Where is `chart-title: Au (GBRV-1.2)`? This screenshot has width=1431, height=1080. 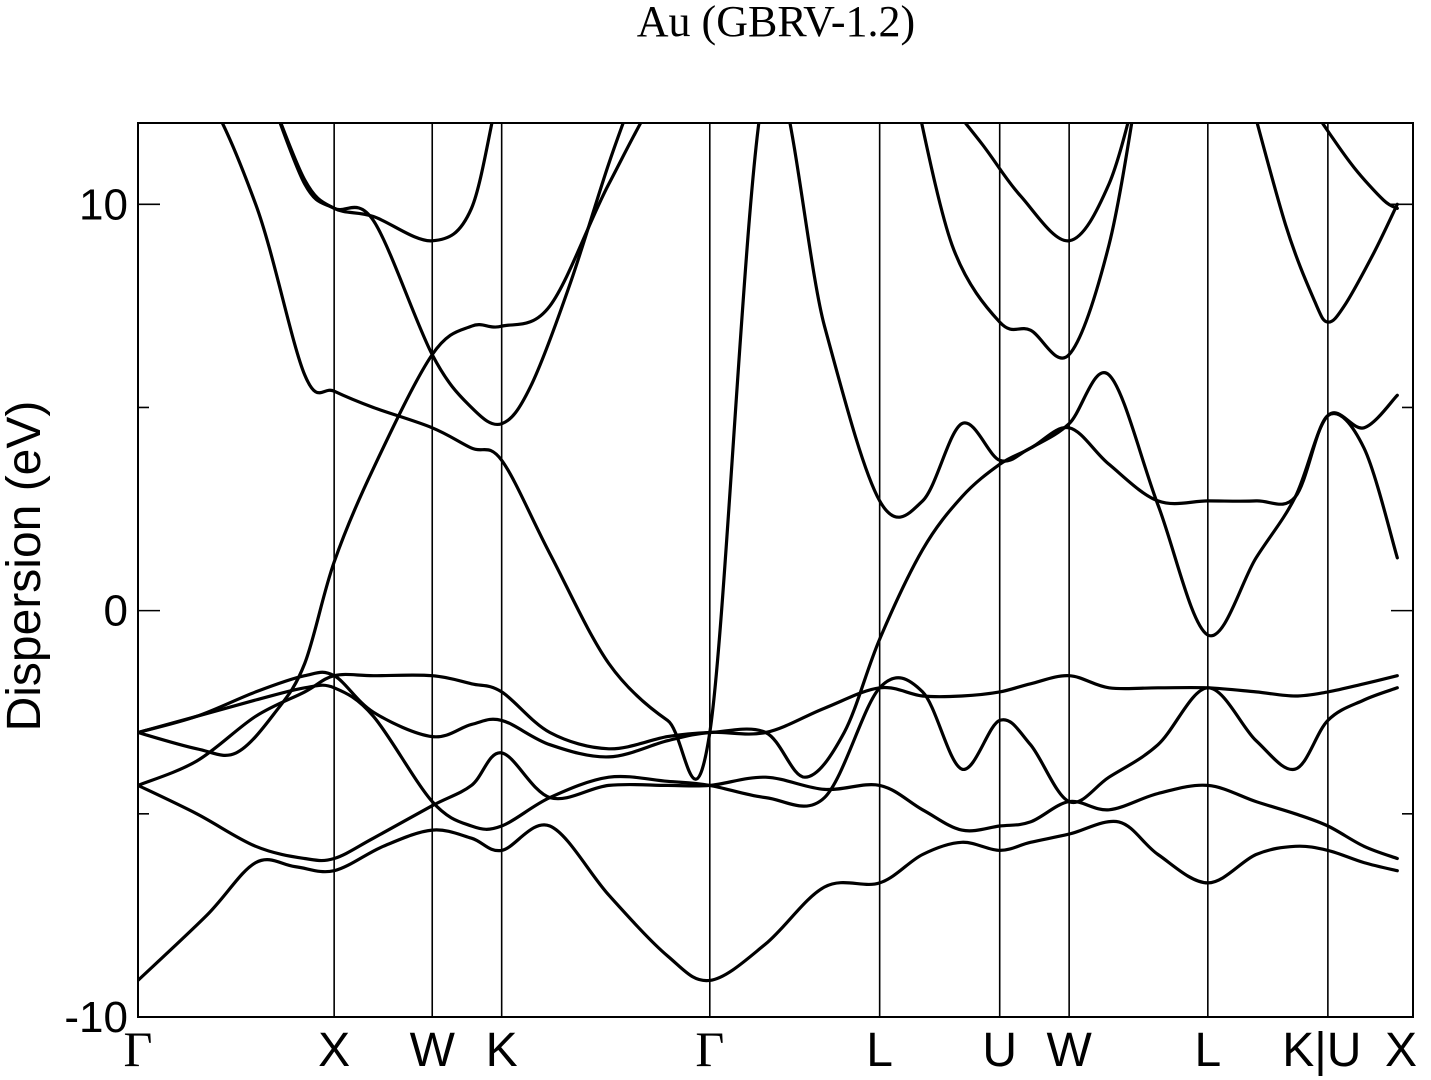 chart-title: Au (GBRV-1.2) is located at coordinates (776, 23).